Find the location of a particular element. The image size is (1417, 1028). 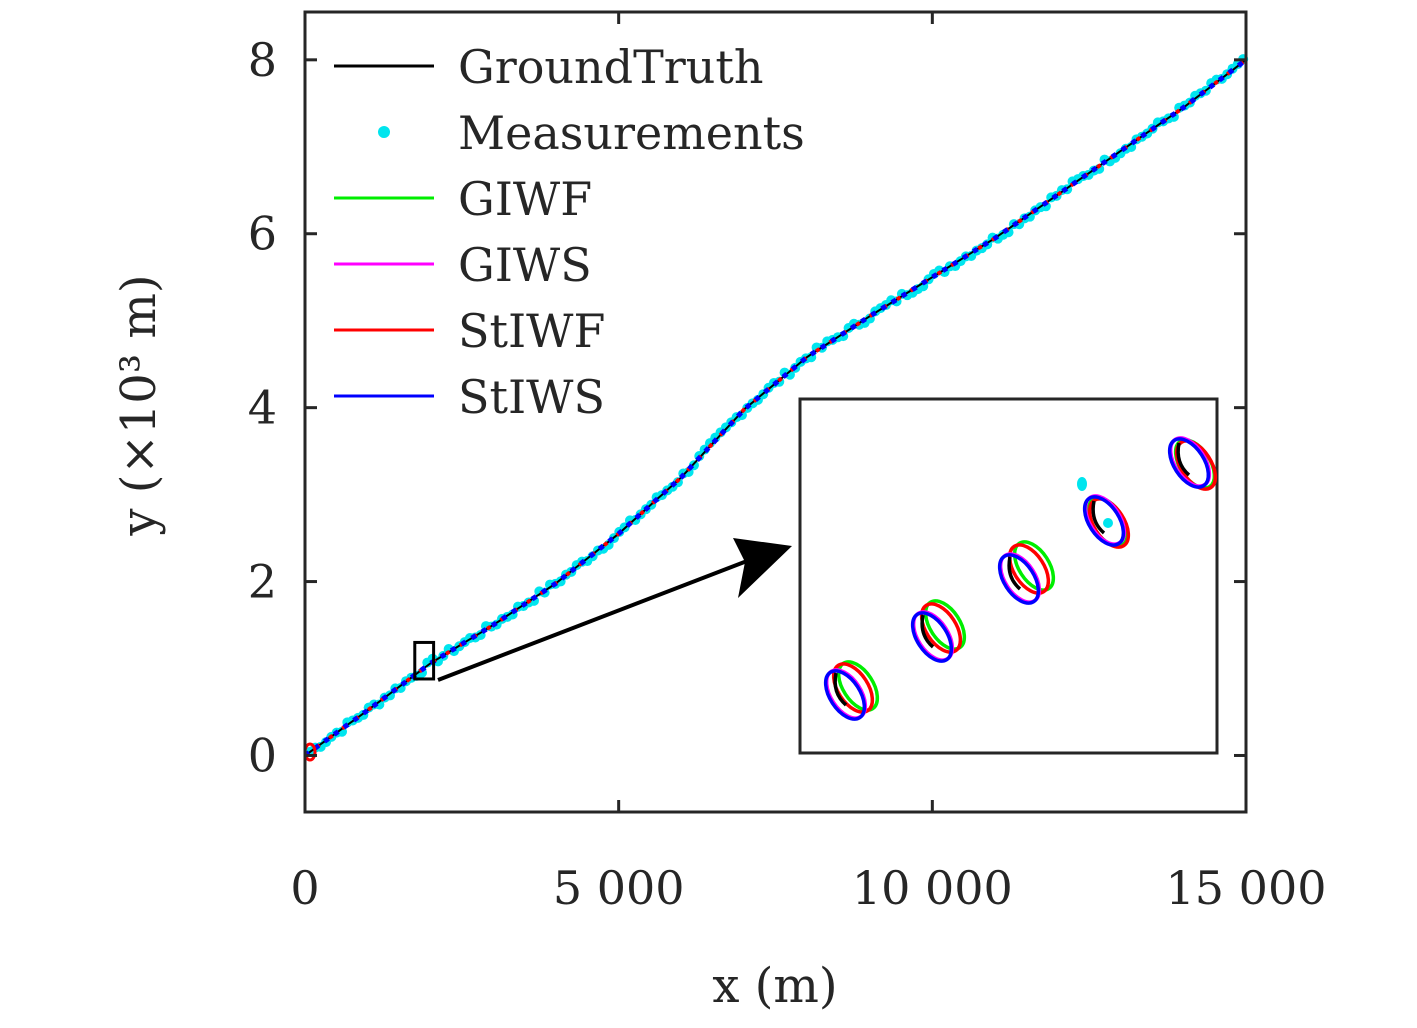

x-axis-label: x (m) is located at coordinates (774, 986).